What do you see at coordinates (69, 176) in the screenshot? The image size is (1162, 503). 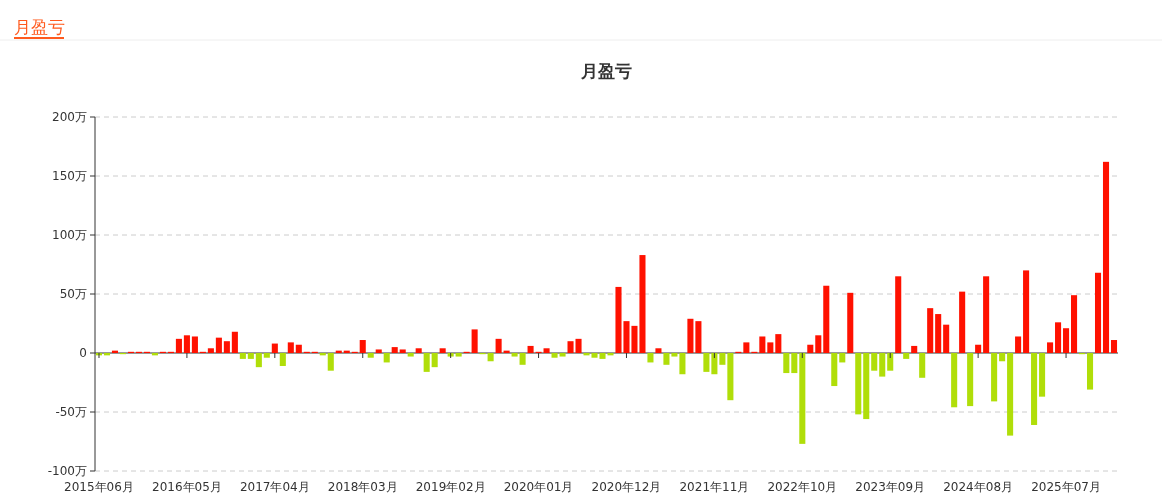 I see `y-tick-label: 150万` at bounding box center [69, 176].